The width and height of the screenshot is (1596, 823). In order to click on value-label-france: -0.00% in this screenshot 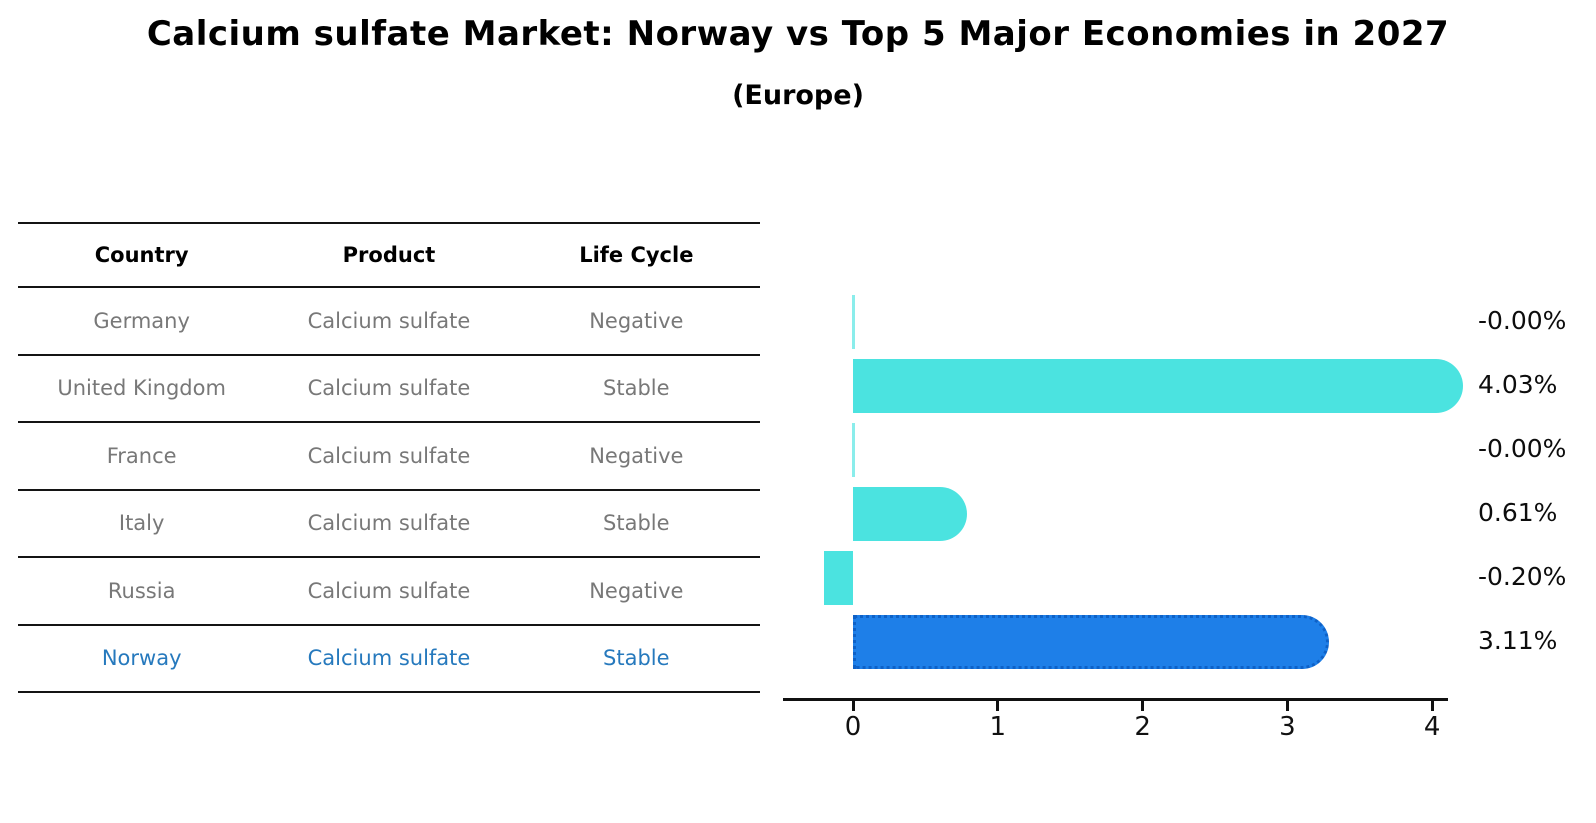, I will do `click(1522, 448)`.